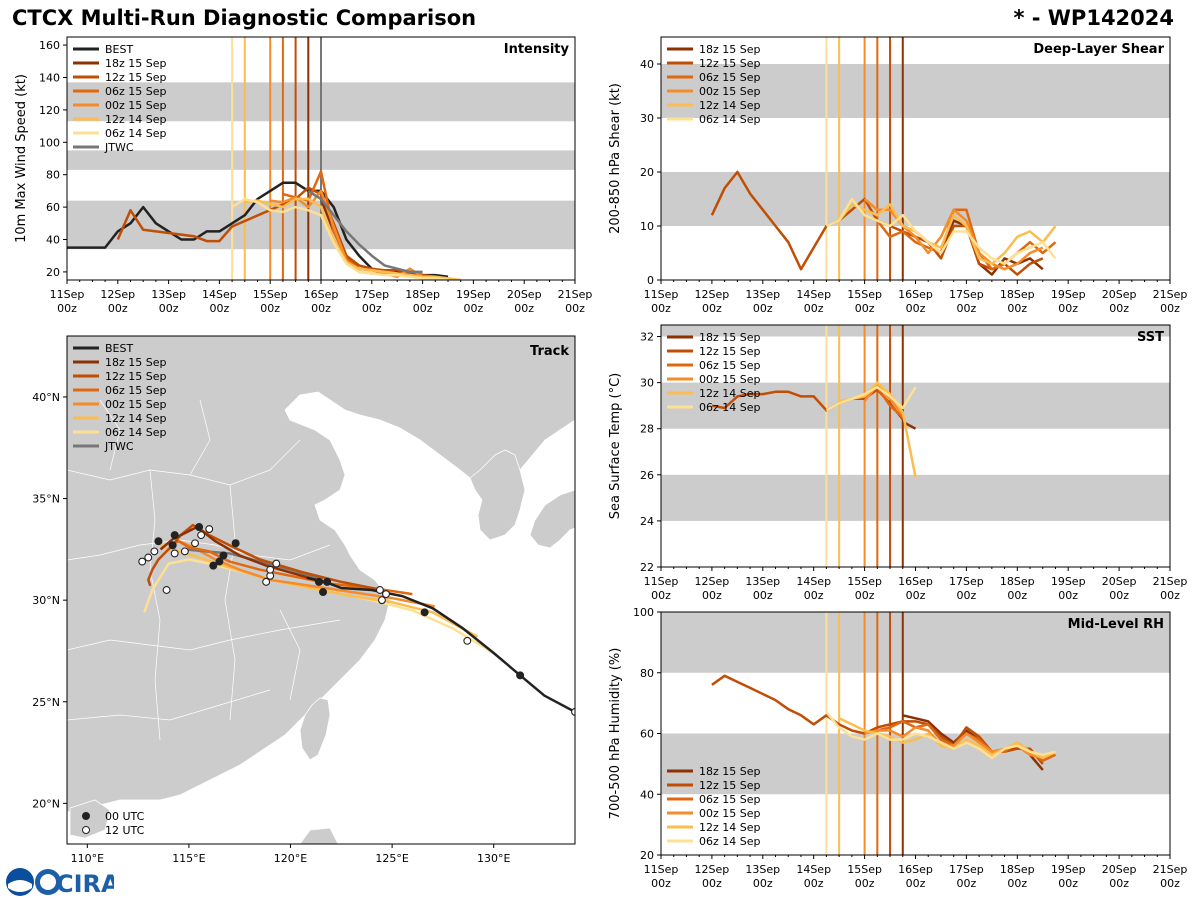 The width and height of the screenshot is (1200, 900). Describe the element at coordinates (814, 429) in the screenshot. I see `sst-series` at that location.